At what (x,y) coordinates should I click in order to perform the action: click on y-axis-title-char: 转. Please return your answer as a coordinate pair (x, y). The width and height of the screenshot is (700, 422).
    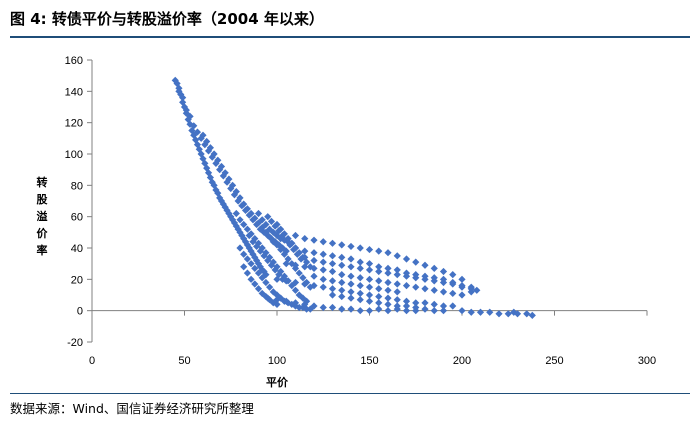
    Looking at the image, I should click on (42, 182).